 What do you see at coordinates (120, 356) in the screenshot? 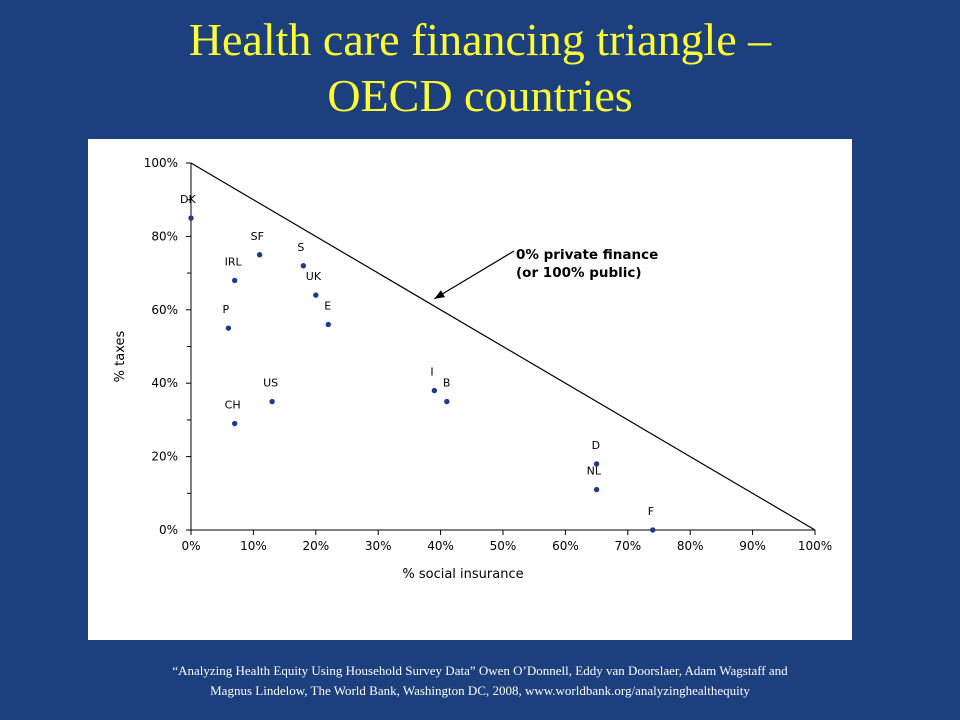
I see `y-axis-title: % taxes` at bounding box center [120, 356].